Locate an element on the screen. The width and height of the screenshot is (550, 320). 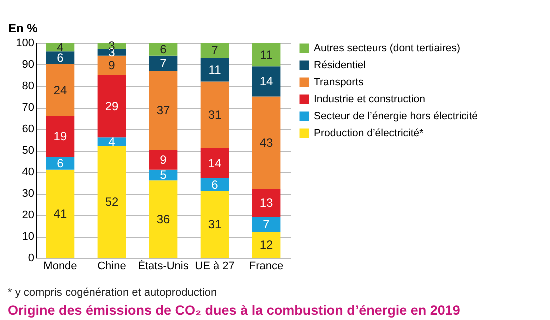
x-tick-label: Monde is located at coordinates (61, 266).